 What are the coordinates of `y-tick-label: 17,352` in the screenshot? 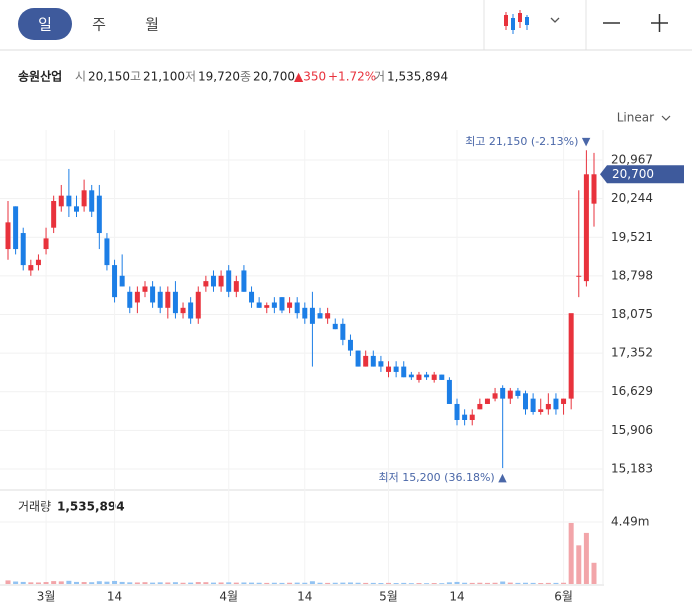 It's located at (632, 353).